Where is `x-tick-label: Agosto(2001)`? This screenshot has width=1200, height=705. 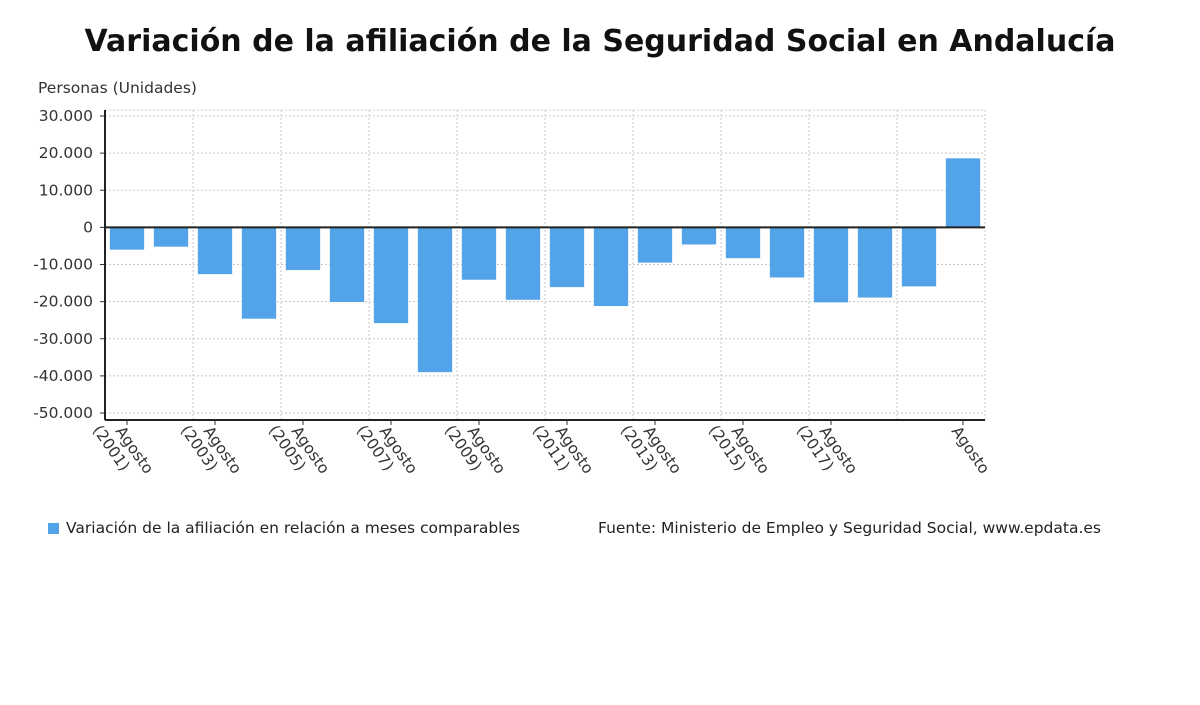
x-tick-label: Agosto(2001) is located at coordinates (123, 450).